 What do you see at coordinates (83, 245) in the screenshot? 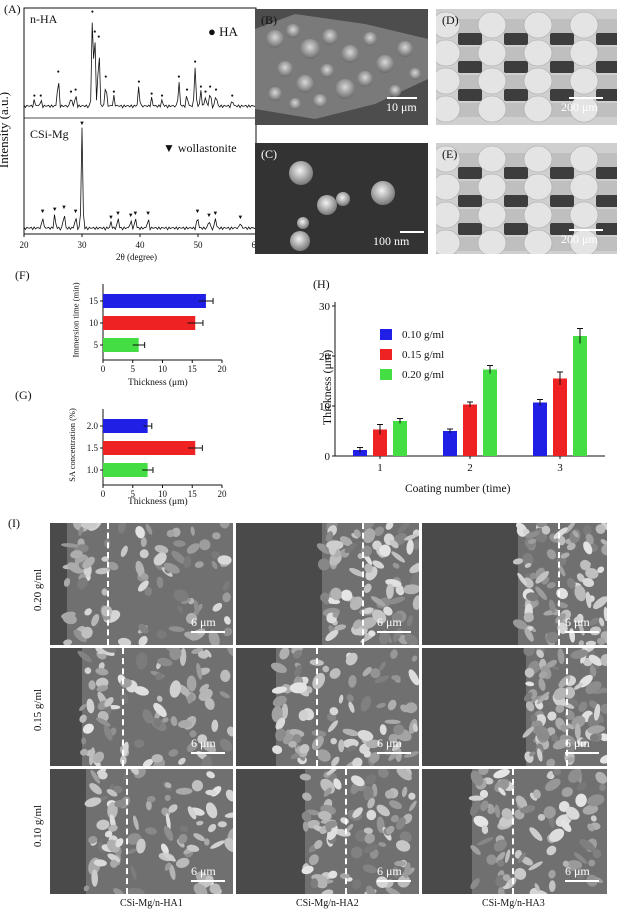
I see `xrd-x-tick-label: 30` at bounding box center [83, 245].